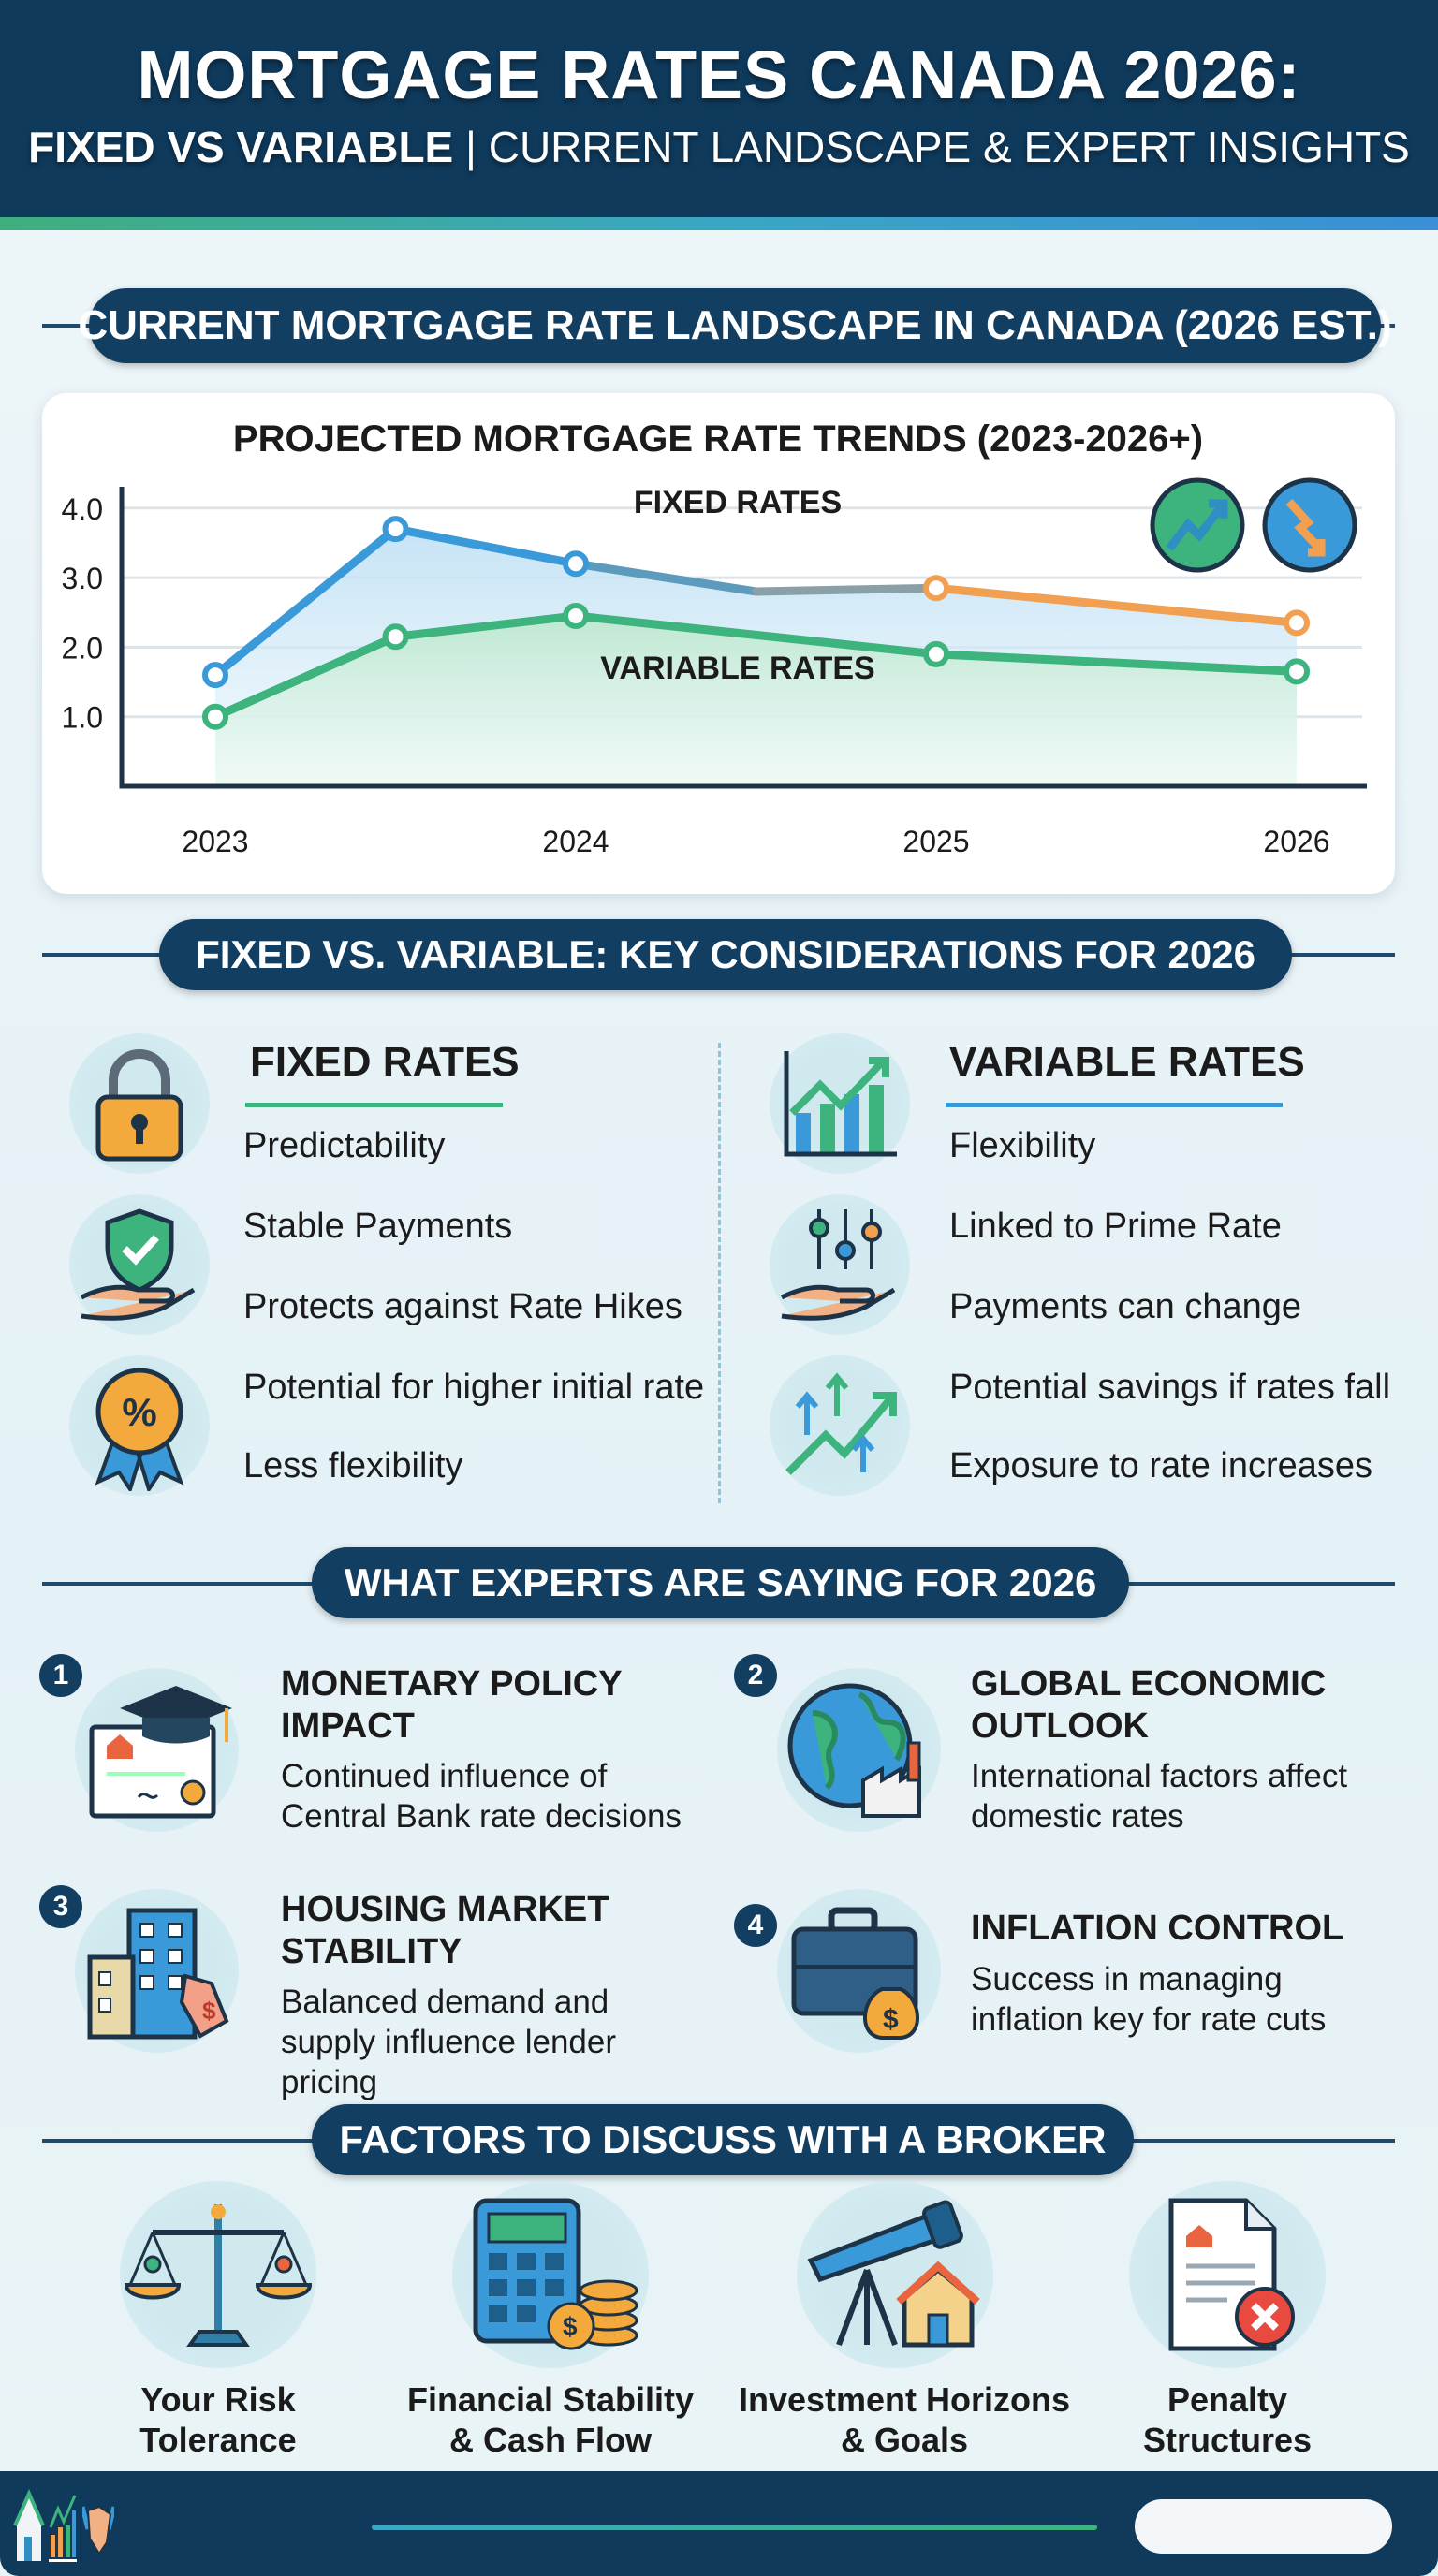  I want to click on expert-number-badge: 2, so click(755, 1675).